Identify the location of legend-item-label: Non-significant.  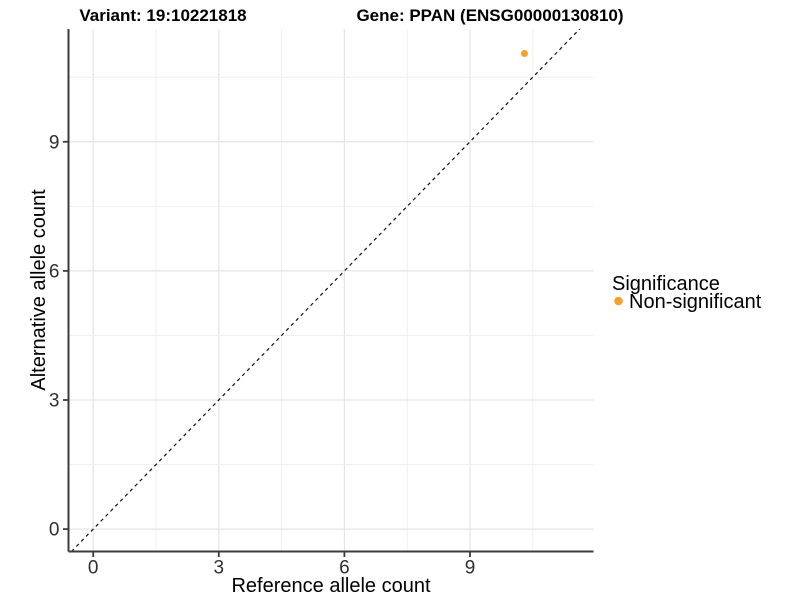
(695, 302).